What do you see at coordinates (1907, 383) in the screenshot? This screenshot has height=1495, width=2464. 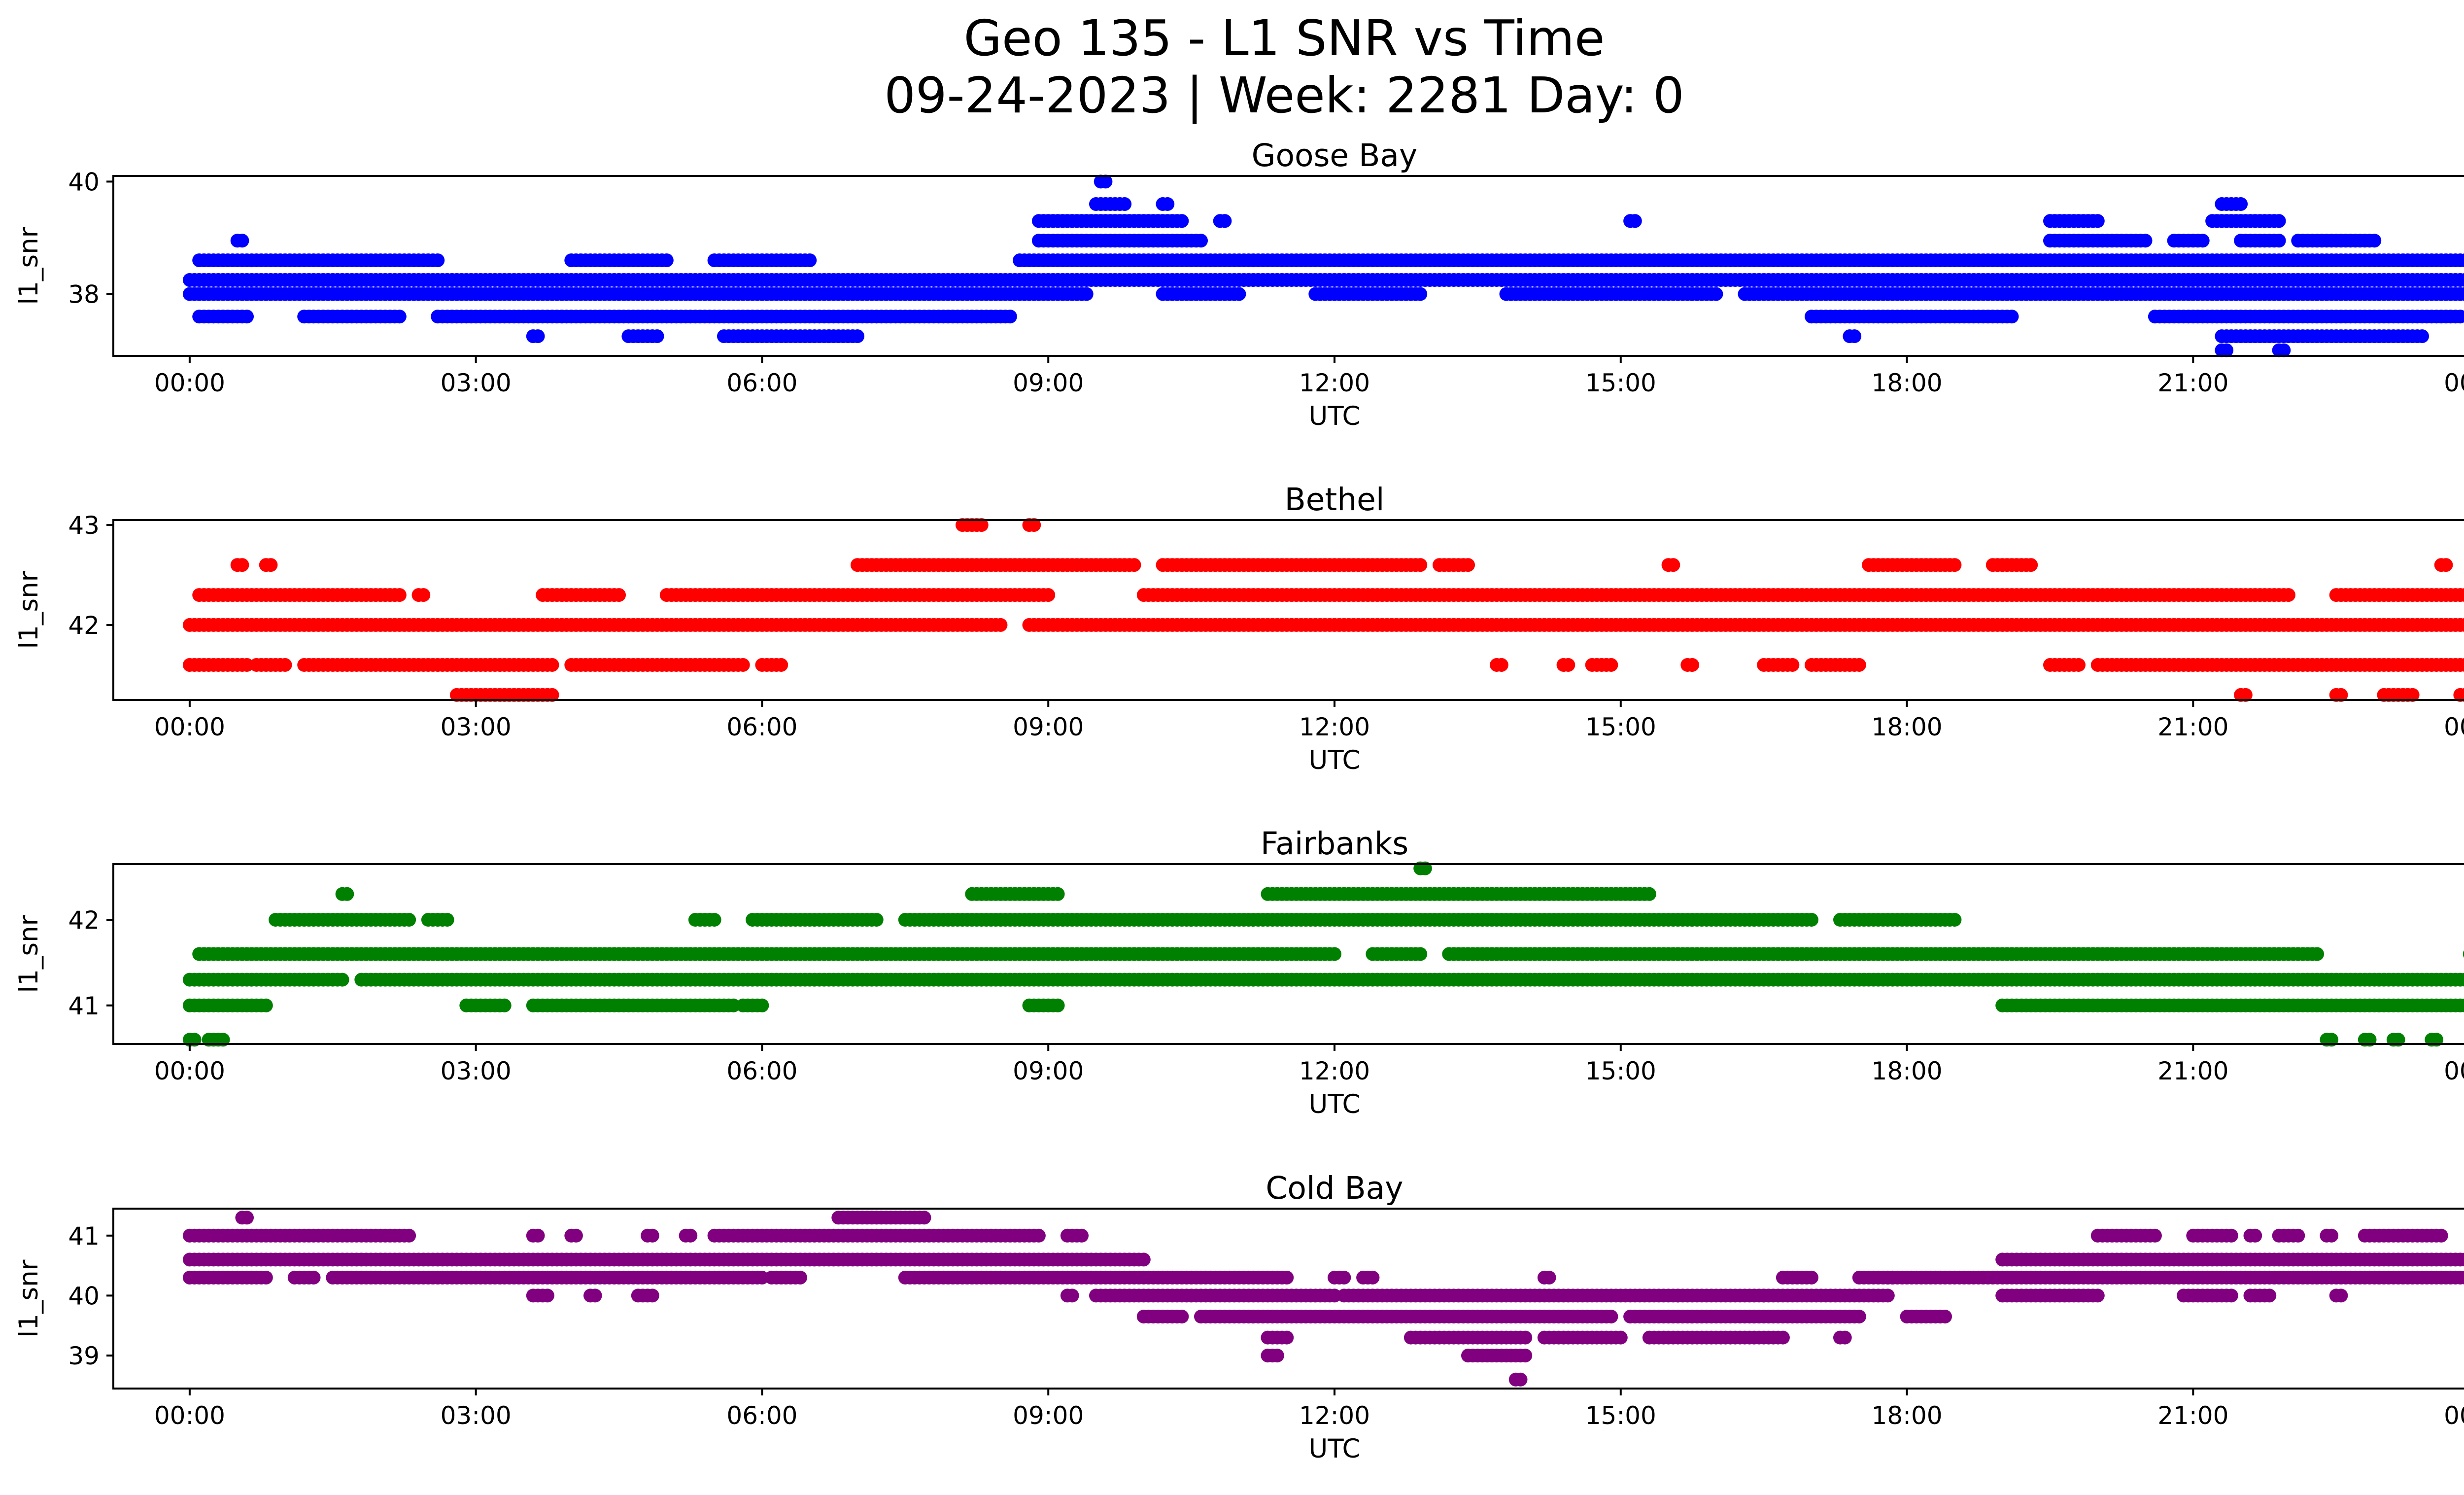 I see `goose-bay-x-tick-label: 18:00` at bounding box center [1907, 383].